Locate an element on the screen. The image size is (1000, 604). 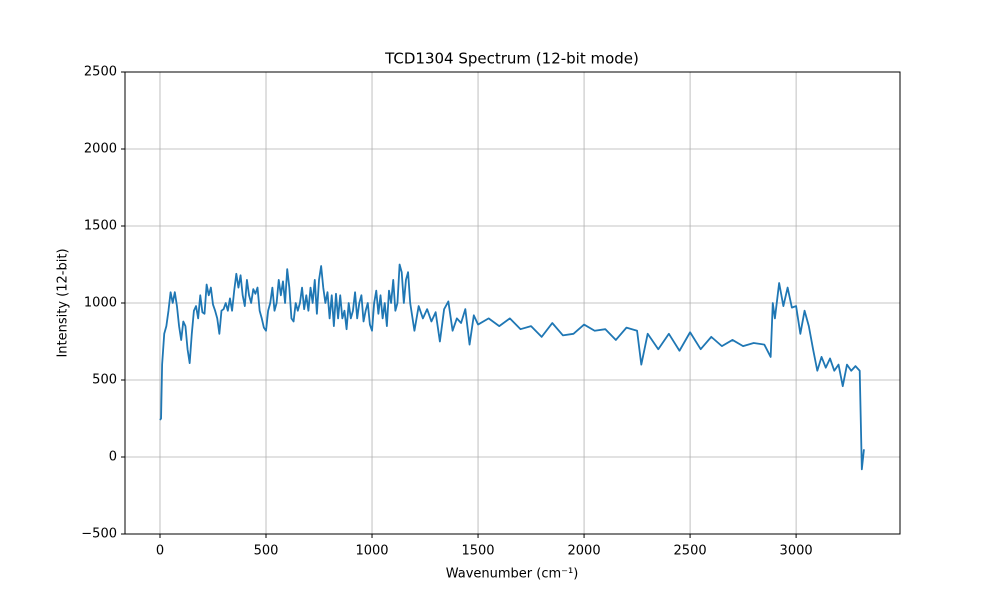
y-tick-label: 500 is located at coordinates (104, 380).